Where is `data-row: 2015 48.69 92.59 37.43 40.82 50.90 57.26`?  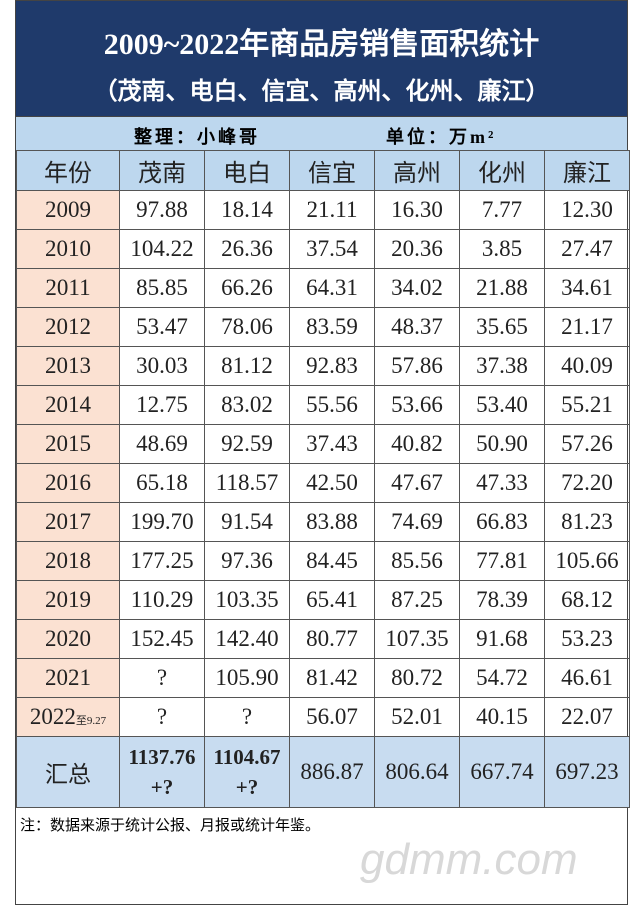 data-row: 2015 48.69 92.59 37.43 40.82 50.90 57.26 is located at coordinates (323, 444).